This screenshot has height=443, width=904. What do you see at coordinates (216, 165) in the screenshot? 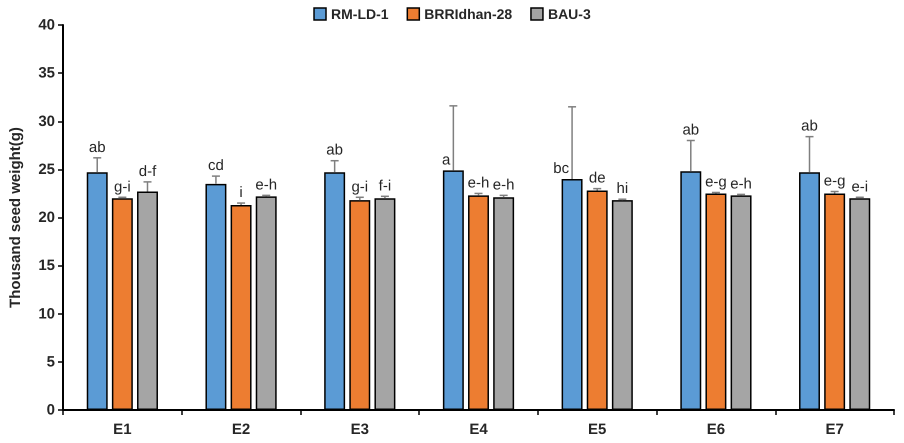
I see `data-label: cd` at bounding box center [216, 165].